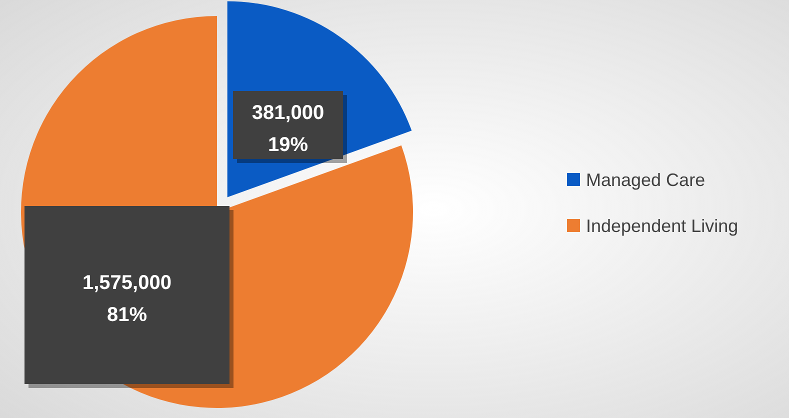 The image size is (789, 418). I want to click on data-label: 1,575,000 81%, so click(127, 299).